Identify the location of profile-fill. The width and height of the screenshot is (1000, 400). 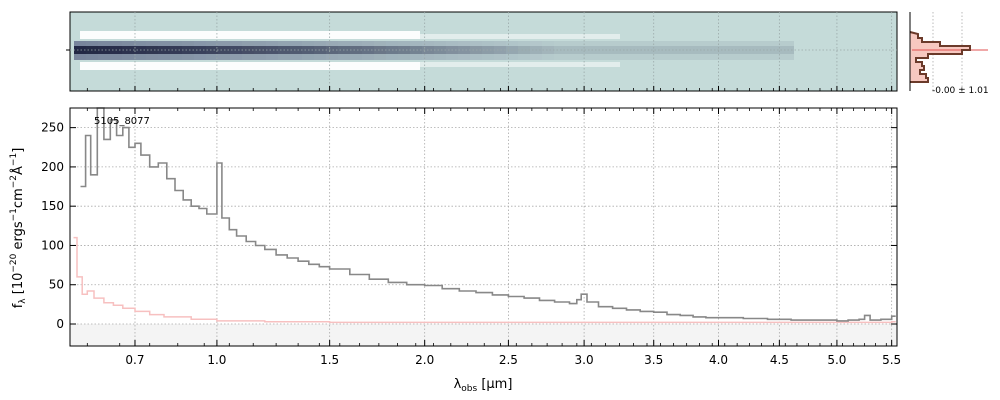
(940, 57).